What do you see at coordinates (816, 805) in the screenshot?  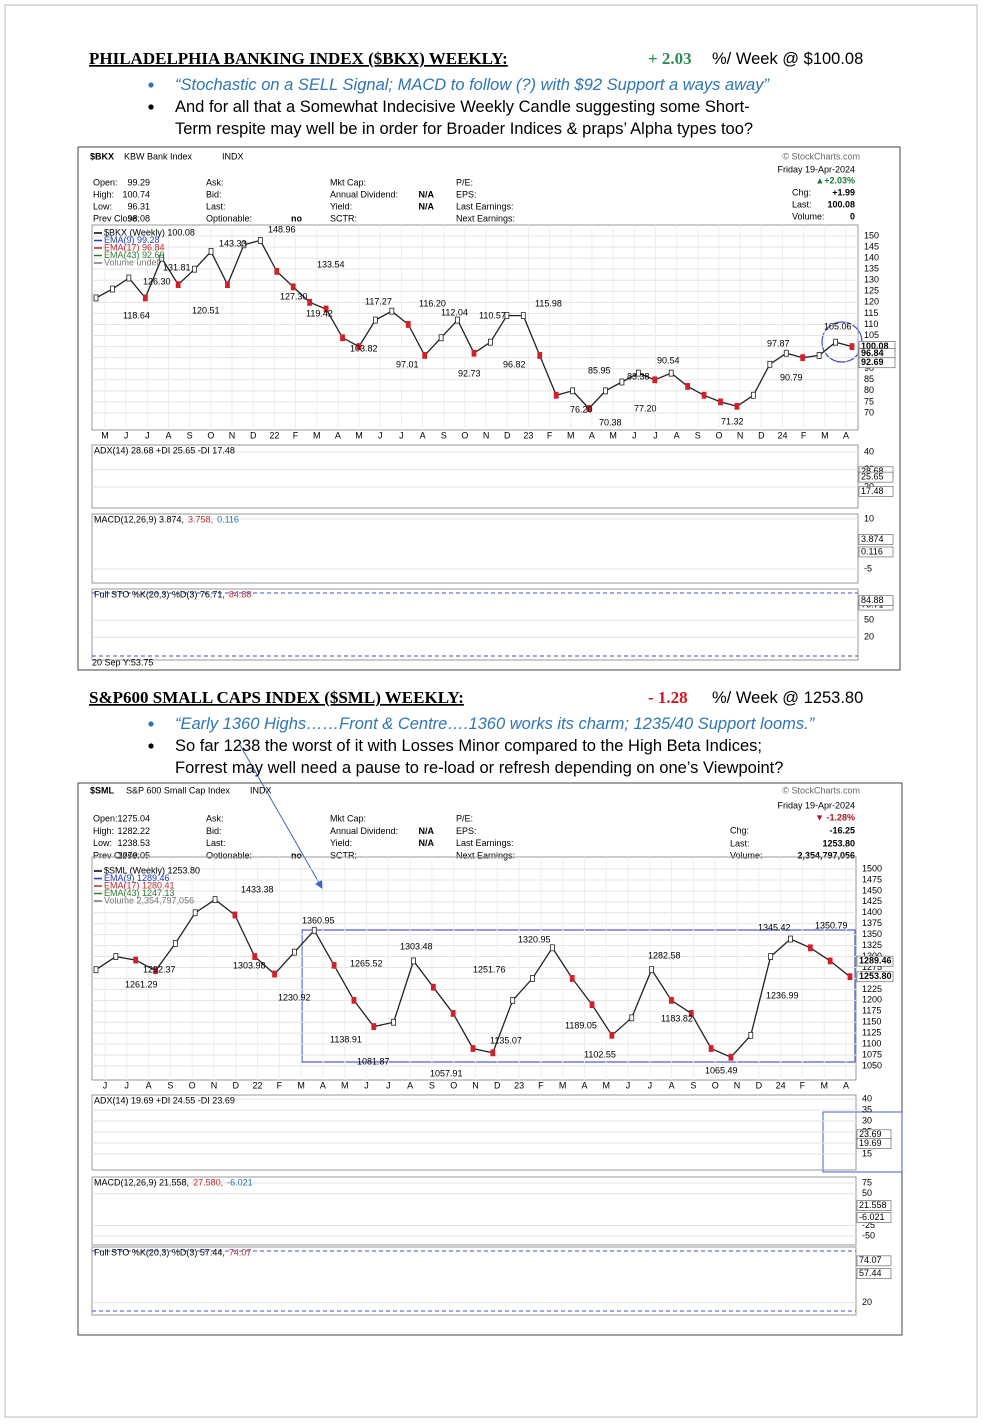 I see `summary-date: Friday 19-Apr-2024` at bounding box center [816, 805].